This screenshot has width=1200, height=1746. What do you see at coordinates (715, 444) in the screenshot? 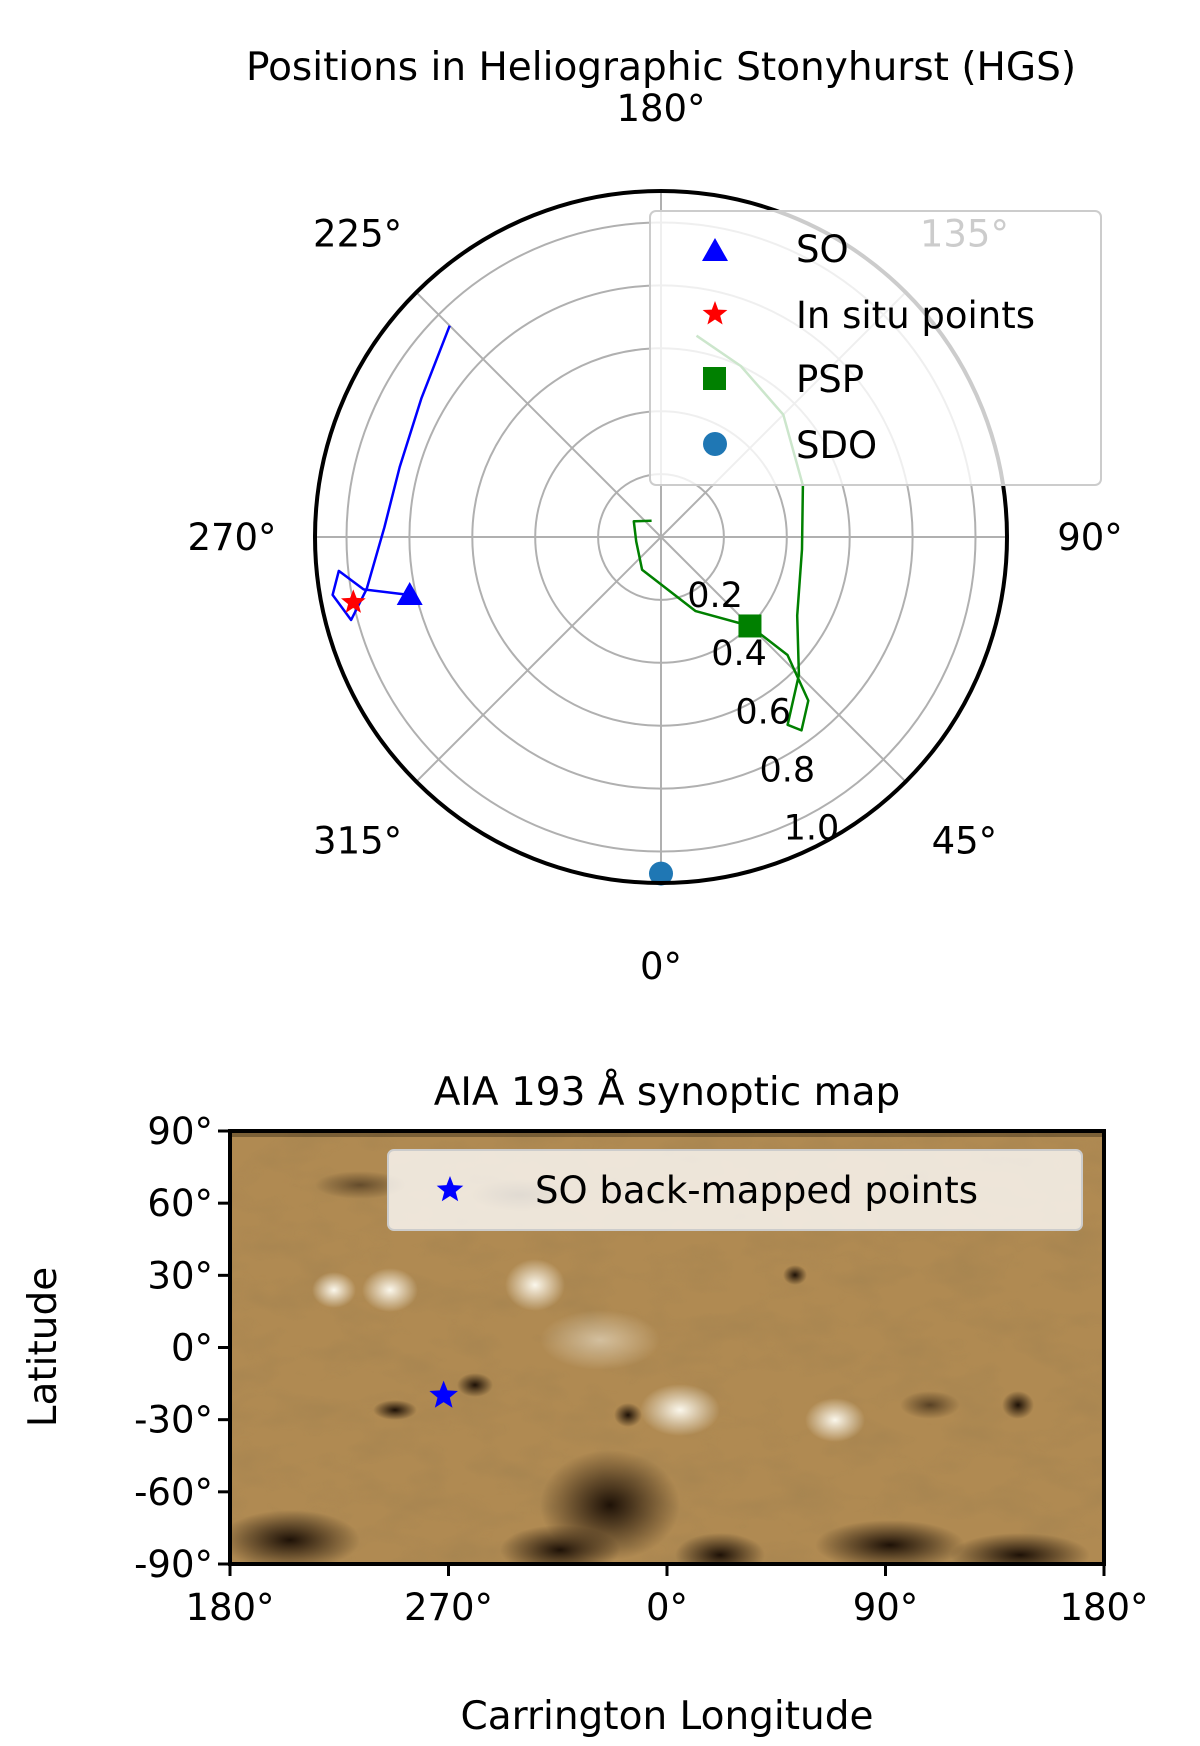
I see `legend-sdo-marker` at bounding box center [715, 444].